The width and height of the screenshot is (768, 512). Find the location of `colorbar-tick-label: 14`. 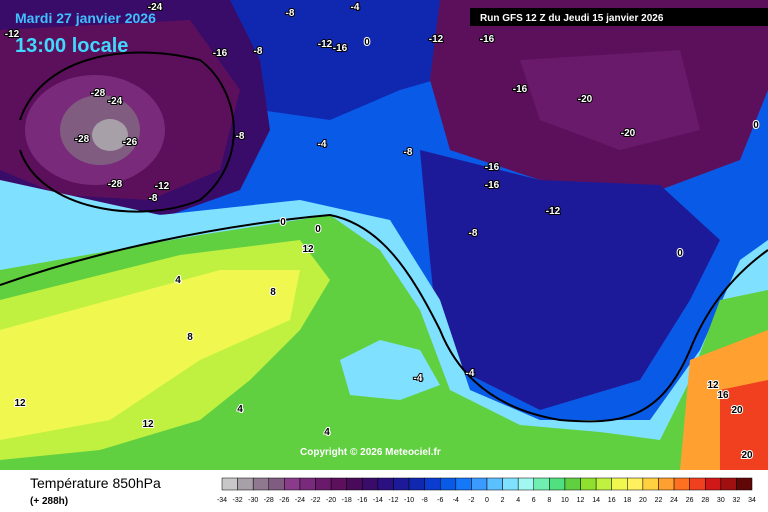

colorbar-tick-label: 14 is located at coordinates (596, 500).